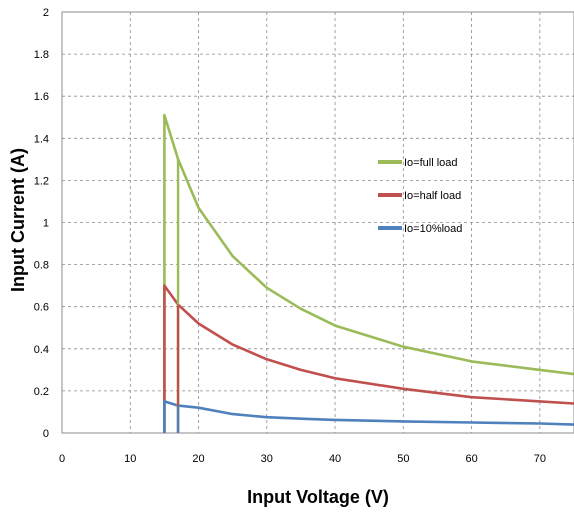 The width and height of the screenshot is (574, 517). I want to click on legend-label-2: Io=half load, so click(432, 196).